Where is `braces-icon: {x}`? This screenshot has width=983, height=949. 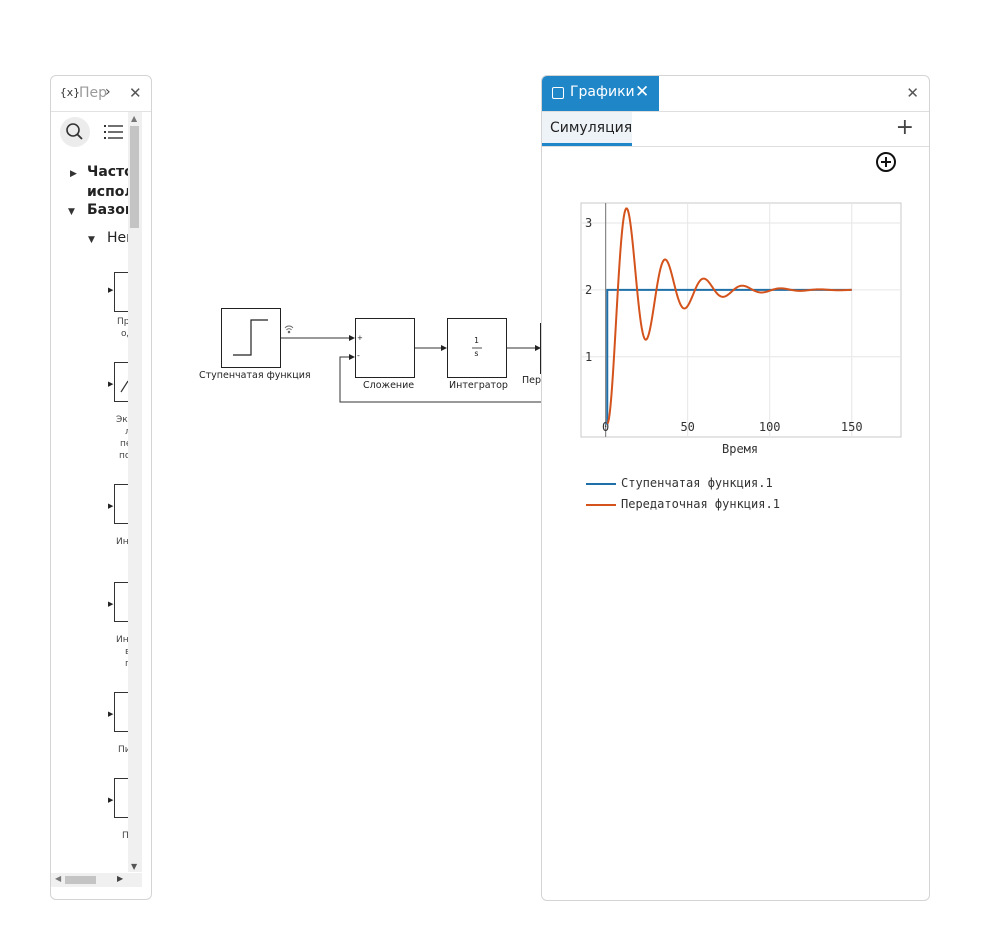 braces-icon: {x} is located at coordinates (70, 92).